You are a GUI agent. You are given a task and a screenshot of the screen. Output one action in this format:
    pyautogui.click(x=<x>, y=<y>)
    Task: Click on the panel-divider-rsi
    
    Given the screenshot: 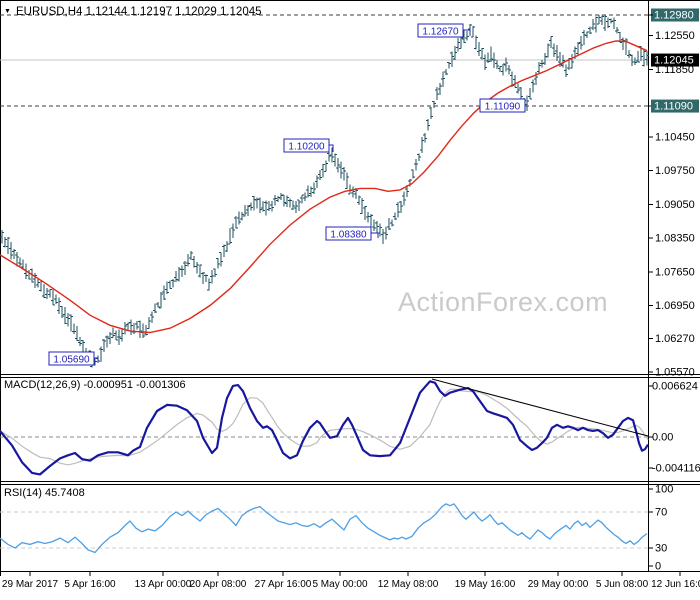 What is the action you would take?
    pyautogui.click(x=350, y=483)
    